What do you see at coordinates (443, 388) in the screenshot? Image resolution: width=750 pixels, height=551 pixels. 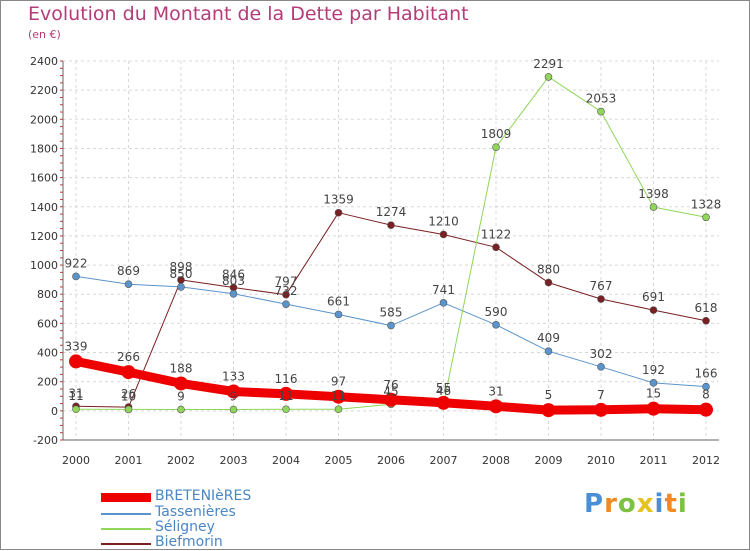 I see `data-label-bretenieres: 55` at bounding box center [443, 388].